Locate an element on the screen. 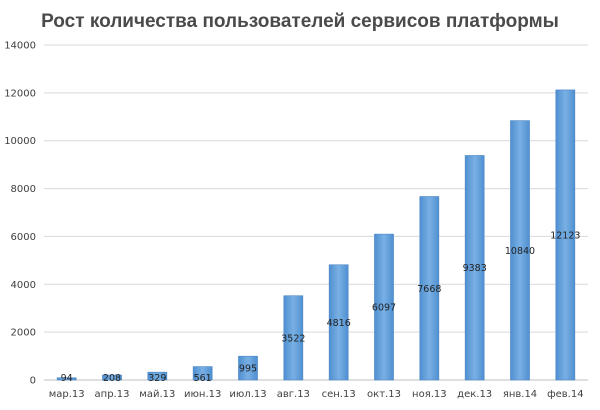  data-label: 7668 is located at coordinates (429, 289).